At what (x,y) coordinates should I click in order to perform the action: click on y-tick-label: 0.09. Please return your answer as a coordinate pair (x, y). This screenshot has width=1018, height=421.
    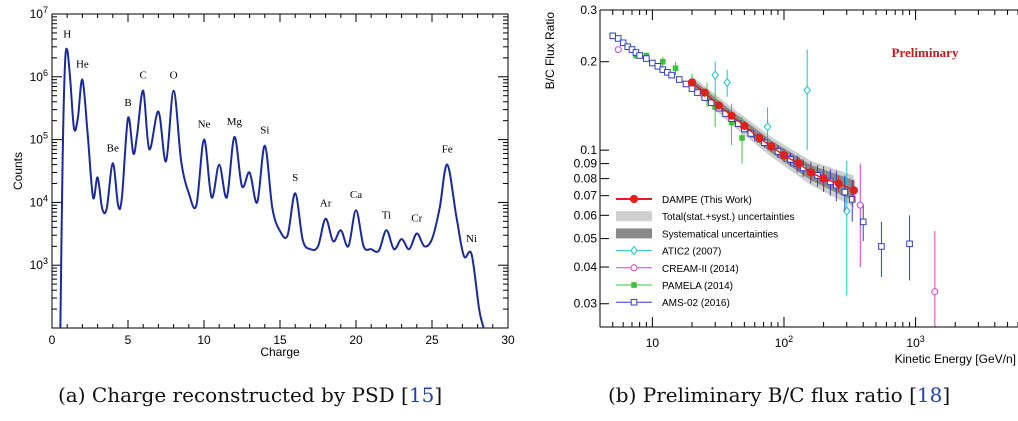
    Looking at the image, I should click on (586, 164).